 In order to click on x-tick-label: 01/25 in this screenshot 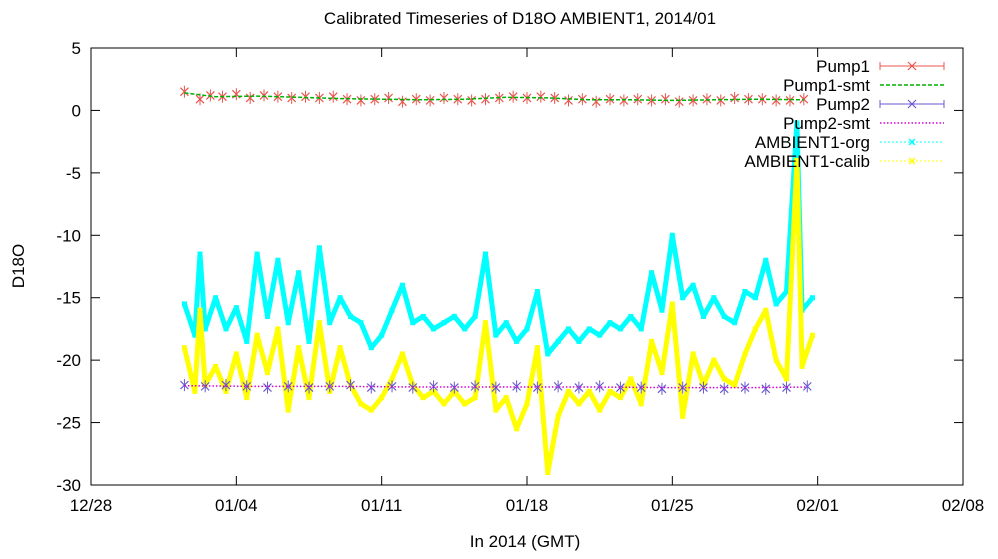, I will do `click(672, 505)`.